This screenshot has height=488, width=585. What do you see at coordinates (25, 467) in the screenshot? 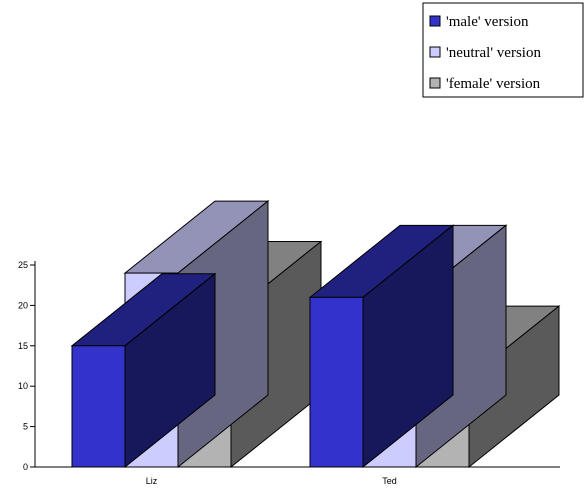
I see `y-tick-label: 0` at bounding box center [25, 467].